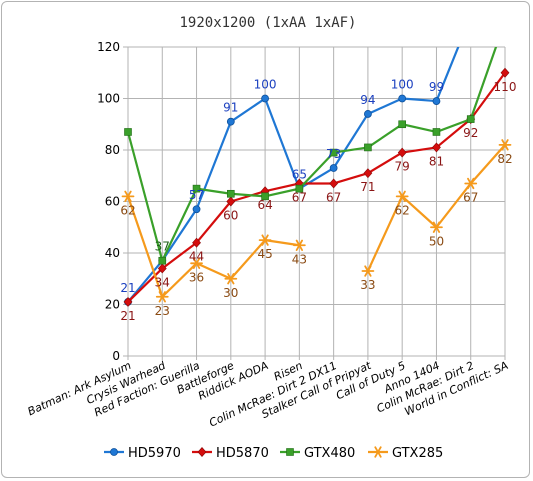 This screenshot has width=533, height=481. What do you see at coordinates (196, 195) in the screenshot?
I see `hd5970-data-label: 57` at bounding box center [196, 195].